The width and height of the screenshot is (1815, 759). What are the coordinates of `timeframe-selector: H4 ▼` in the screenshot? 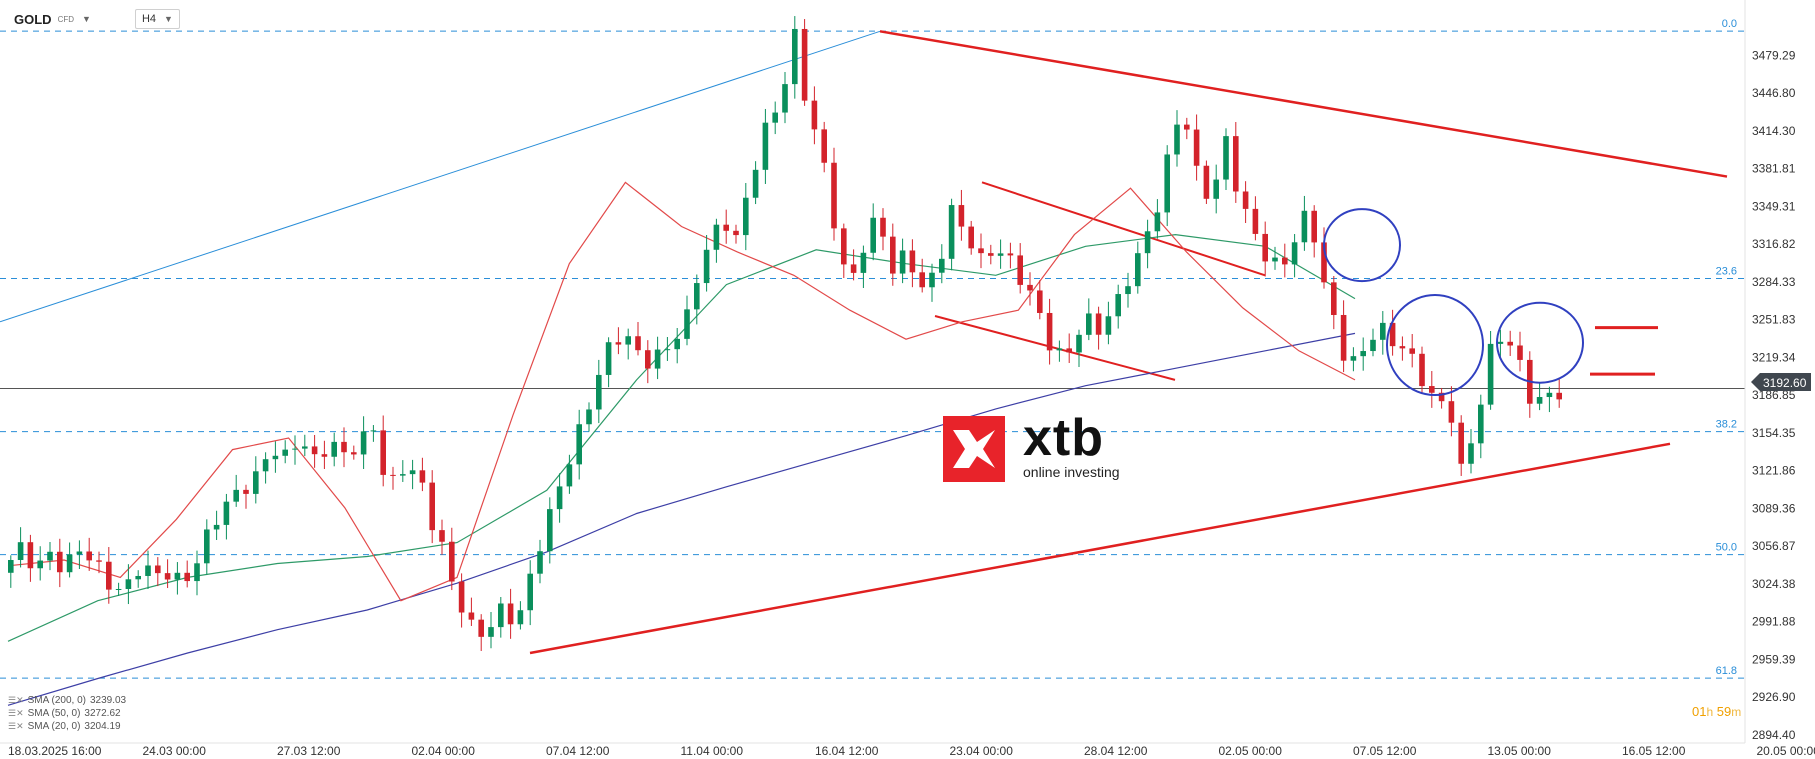 It's located at (157, 19).